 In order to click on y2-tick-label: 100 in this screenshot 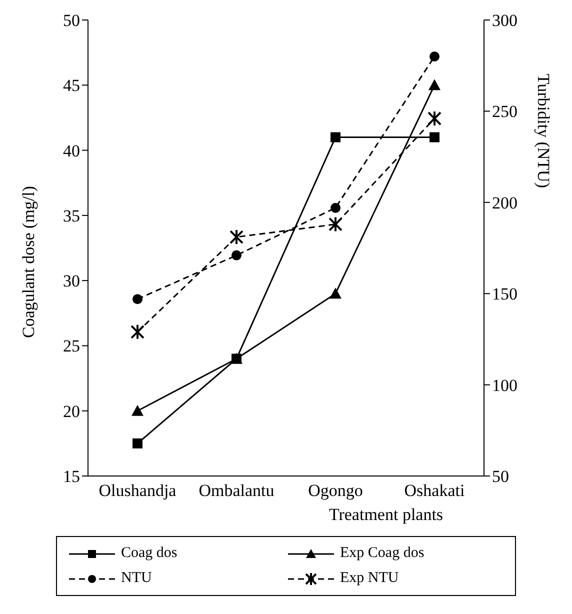, I will do `click(505, 385)`.